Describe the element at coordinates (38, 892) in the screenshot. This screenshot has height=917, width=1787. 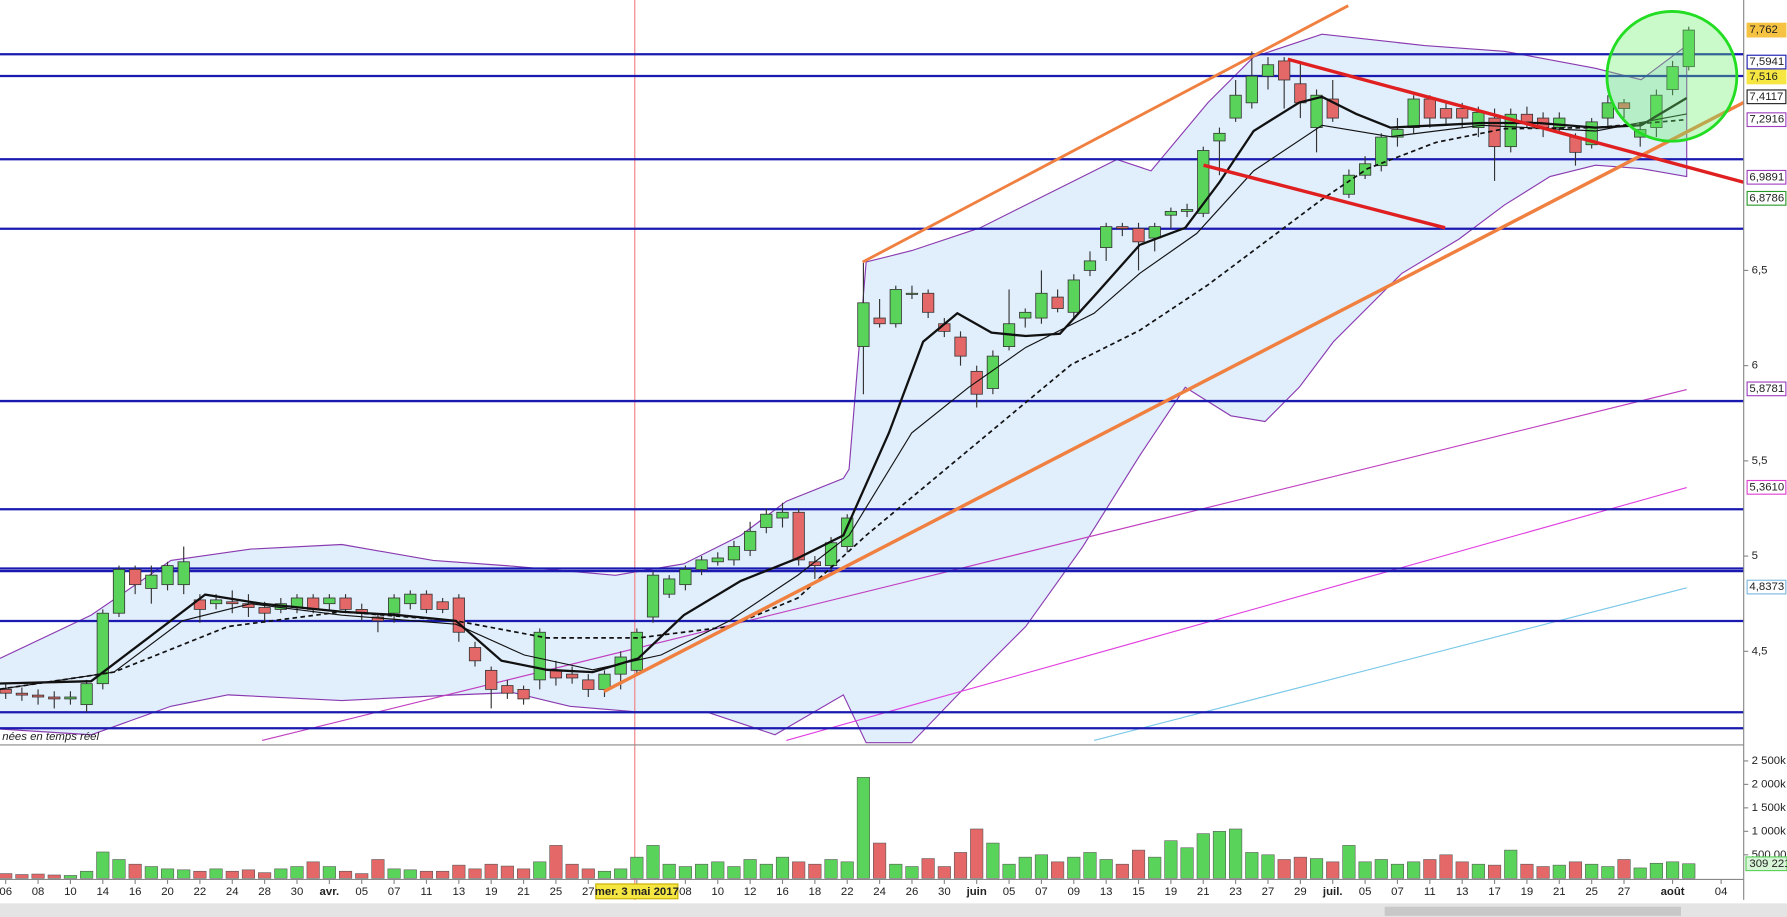
I see `x-tick-label: 08` at that location.